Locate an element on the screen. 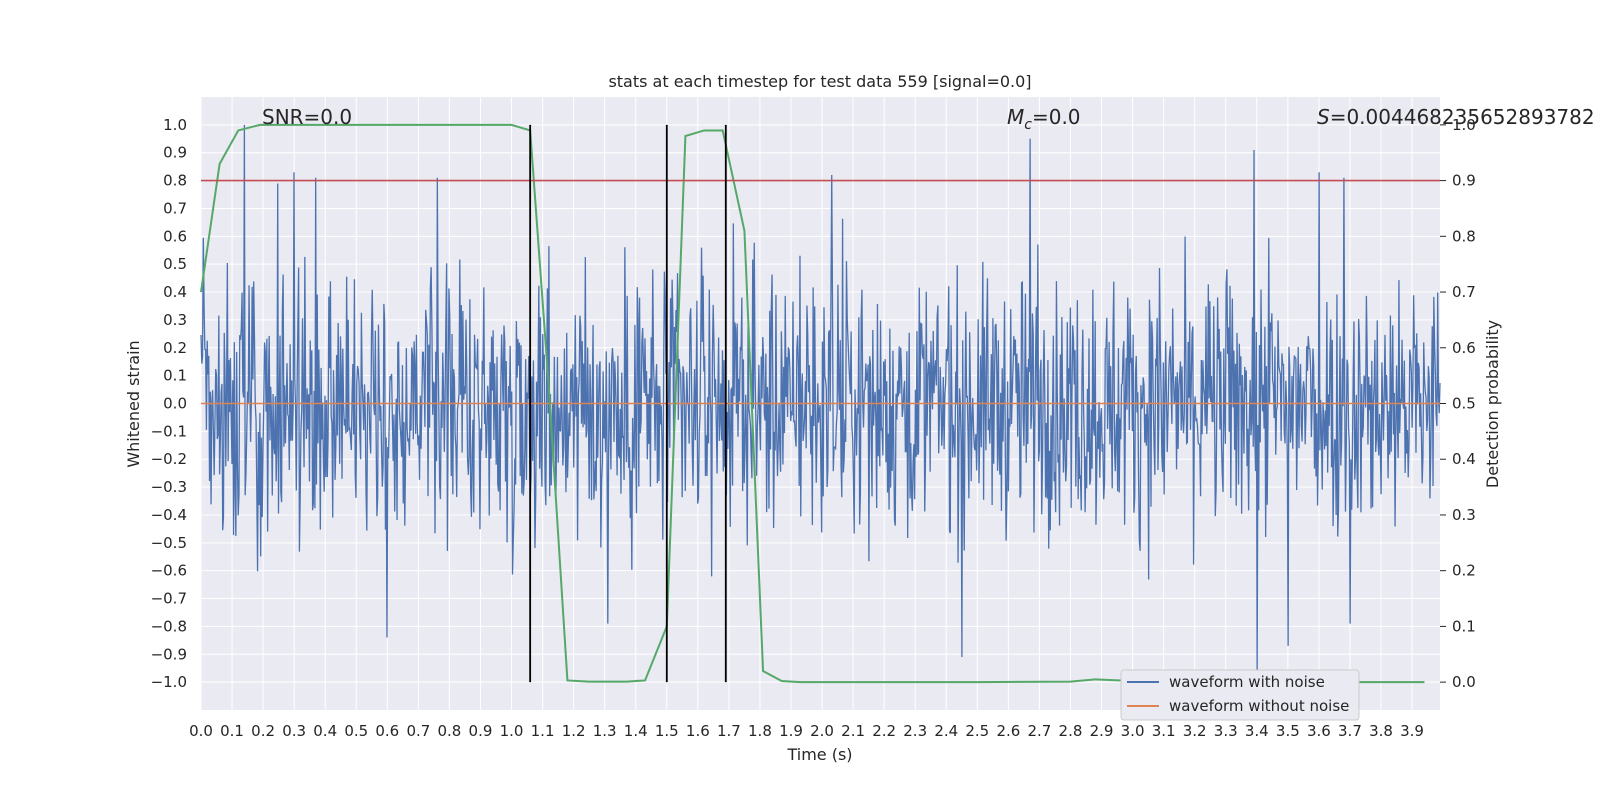 This screenshot has width=1600, height=800. x-tick-label: 0.5 is located at coordinates (356, 731).